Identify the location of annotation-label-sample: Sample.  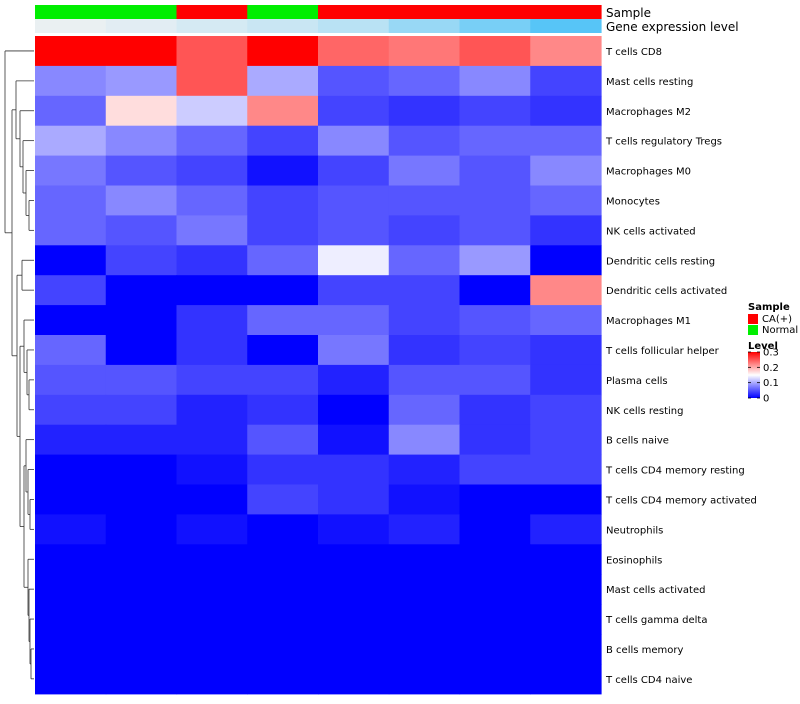
(628, 13).